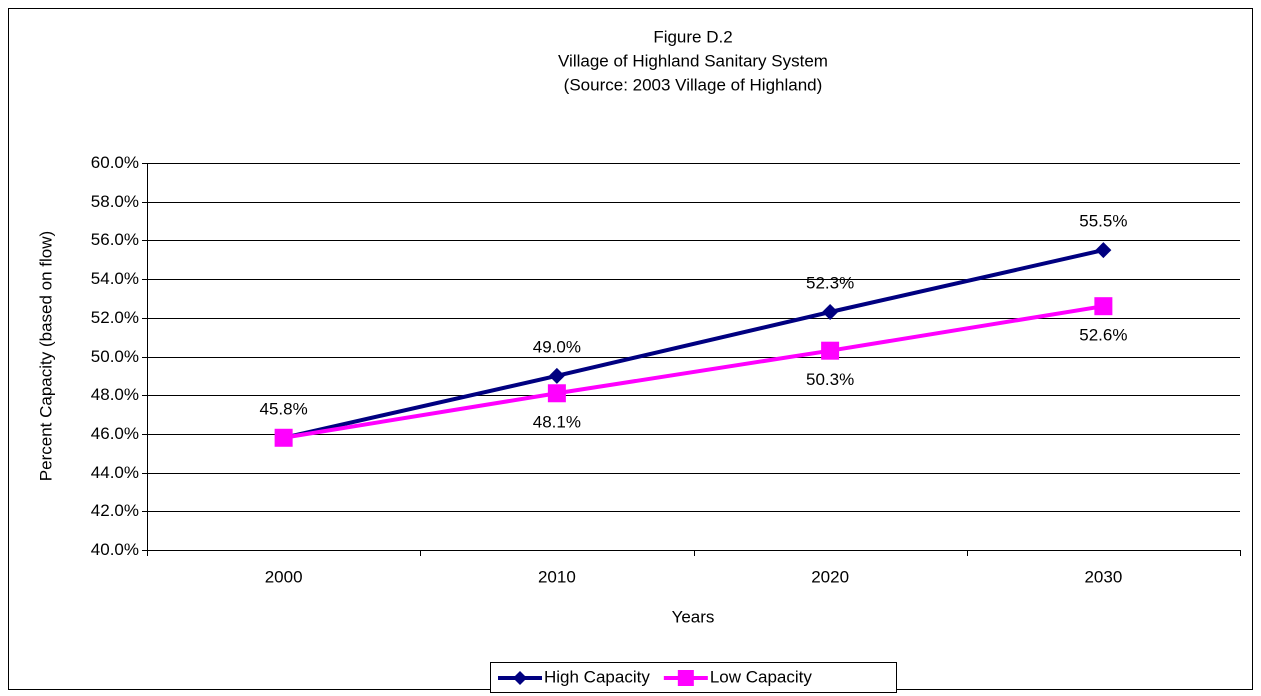  I want to click on y-tick-label: 40.0%, so click(115, 549).